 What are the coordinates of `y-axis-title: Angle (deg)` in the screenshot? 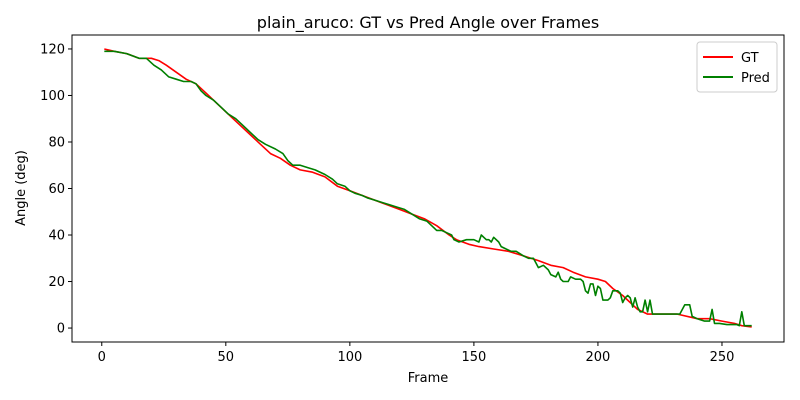 It's located at (21, 188).